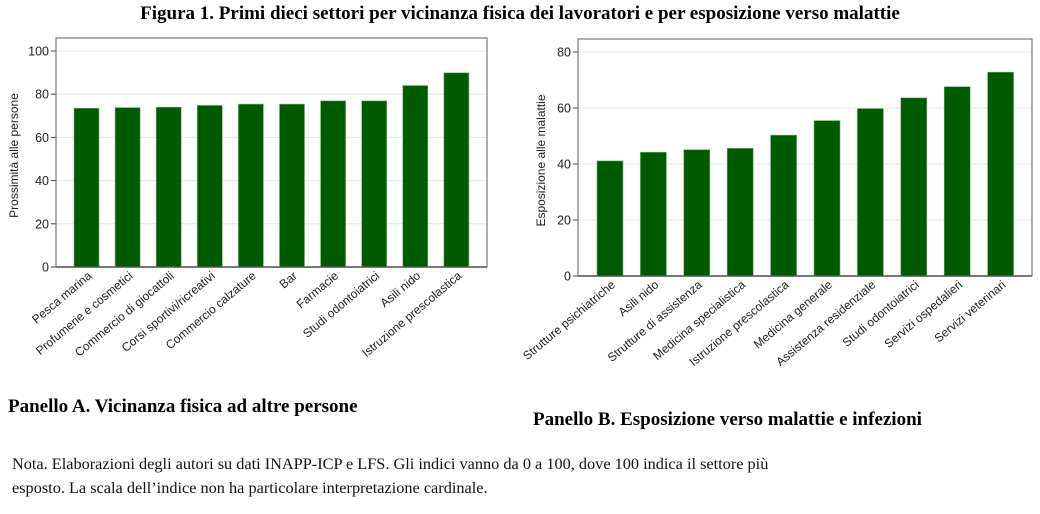 The width and height of the screenshot is (1040, 514). I want to click on x-category-label: Servizi ospedalieri, so click(924, 314).